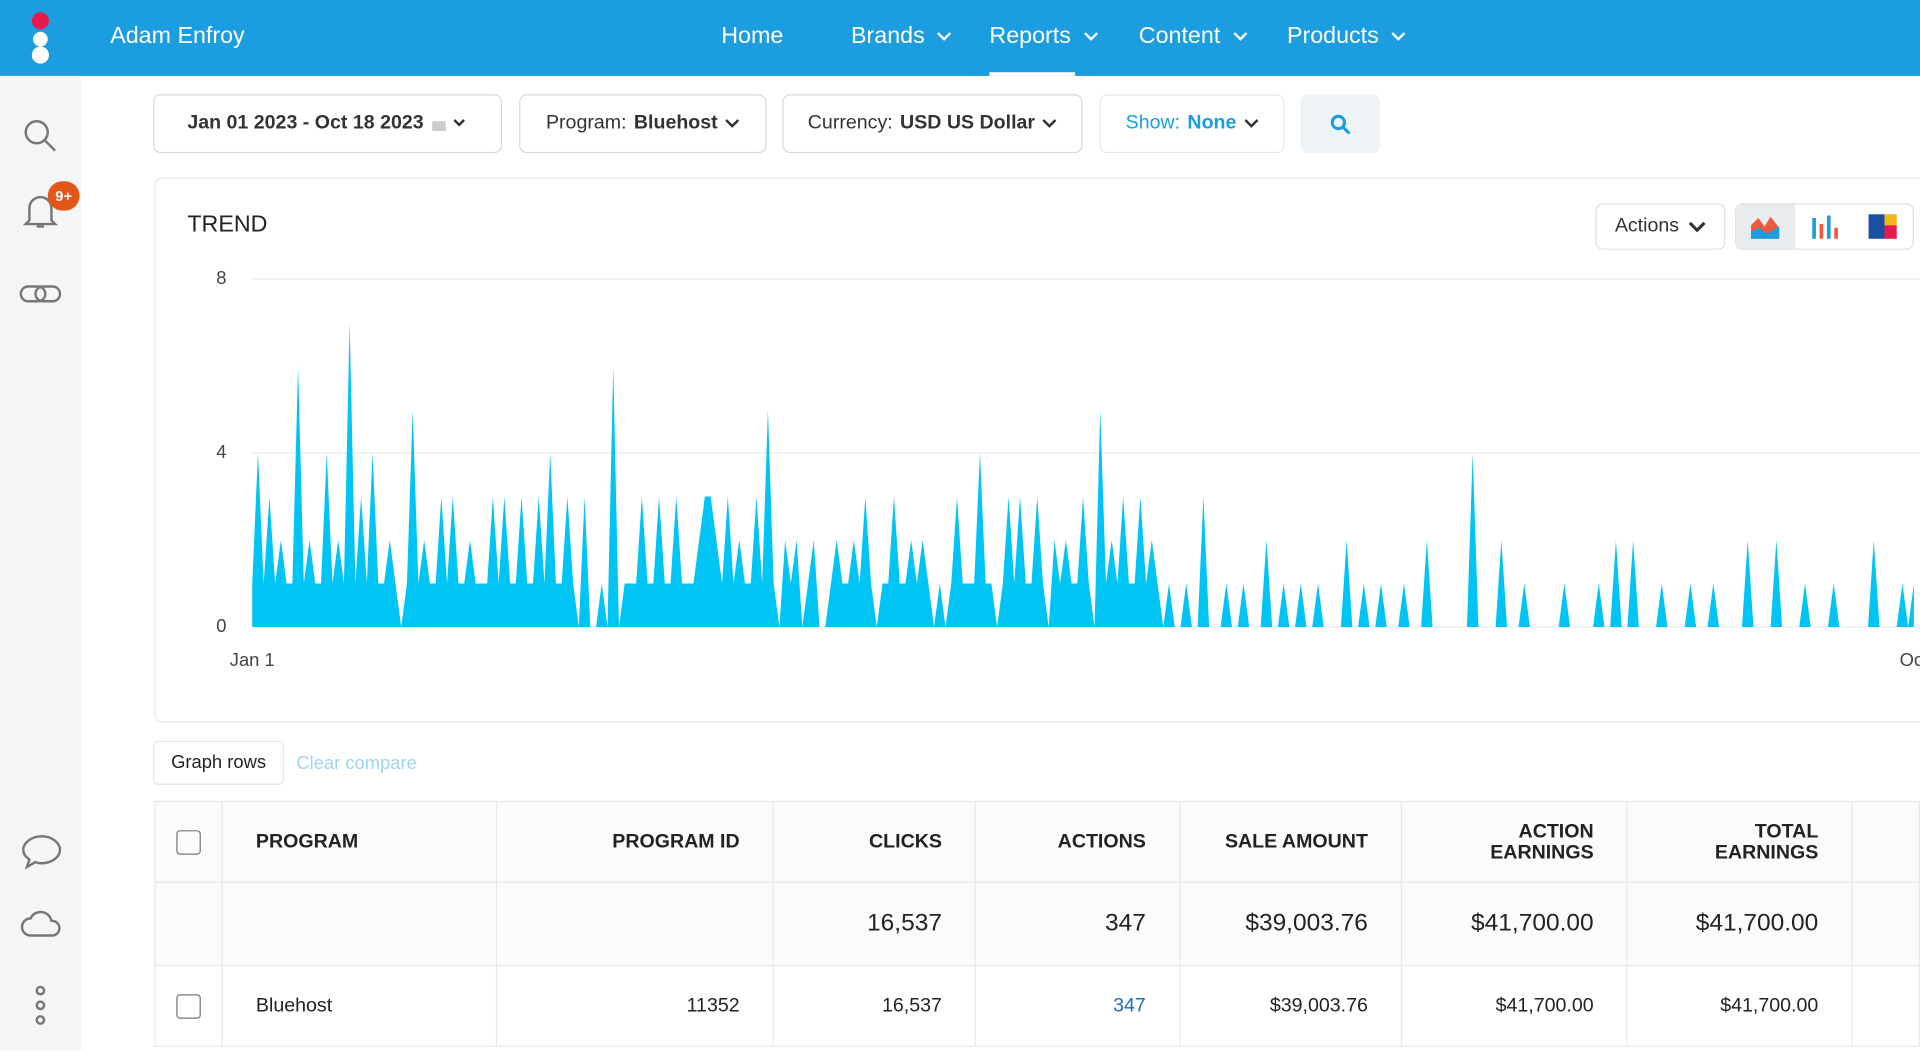 Image resolution: width=1920 pixels, height=1051 pixels. Describe the element at coordinates (40, 563) in the screenshot. I see `sidebar: 9+` at that location.